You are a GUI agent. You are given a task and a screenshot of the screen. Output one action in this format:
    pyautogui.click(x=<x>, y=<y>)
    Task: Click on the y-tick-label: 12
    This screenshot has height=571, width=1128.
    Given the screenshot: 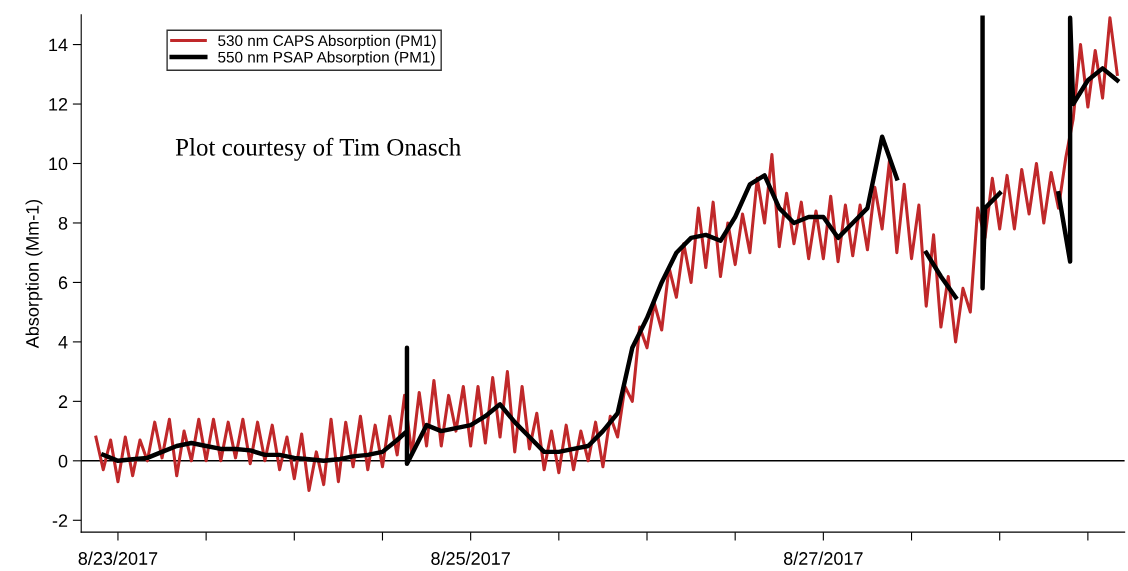 What is the action you would take?
    pyautogui.click(x=58, y=104)
    